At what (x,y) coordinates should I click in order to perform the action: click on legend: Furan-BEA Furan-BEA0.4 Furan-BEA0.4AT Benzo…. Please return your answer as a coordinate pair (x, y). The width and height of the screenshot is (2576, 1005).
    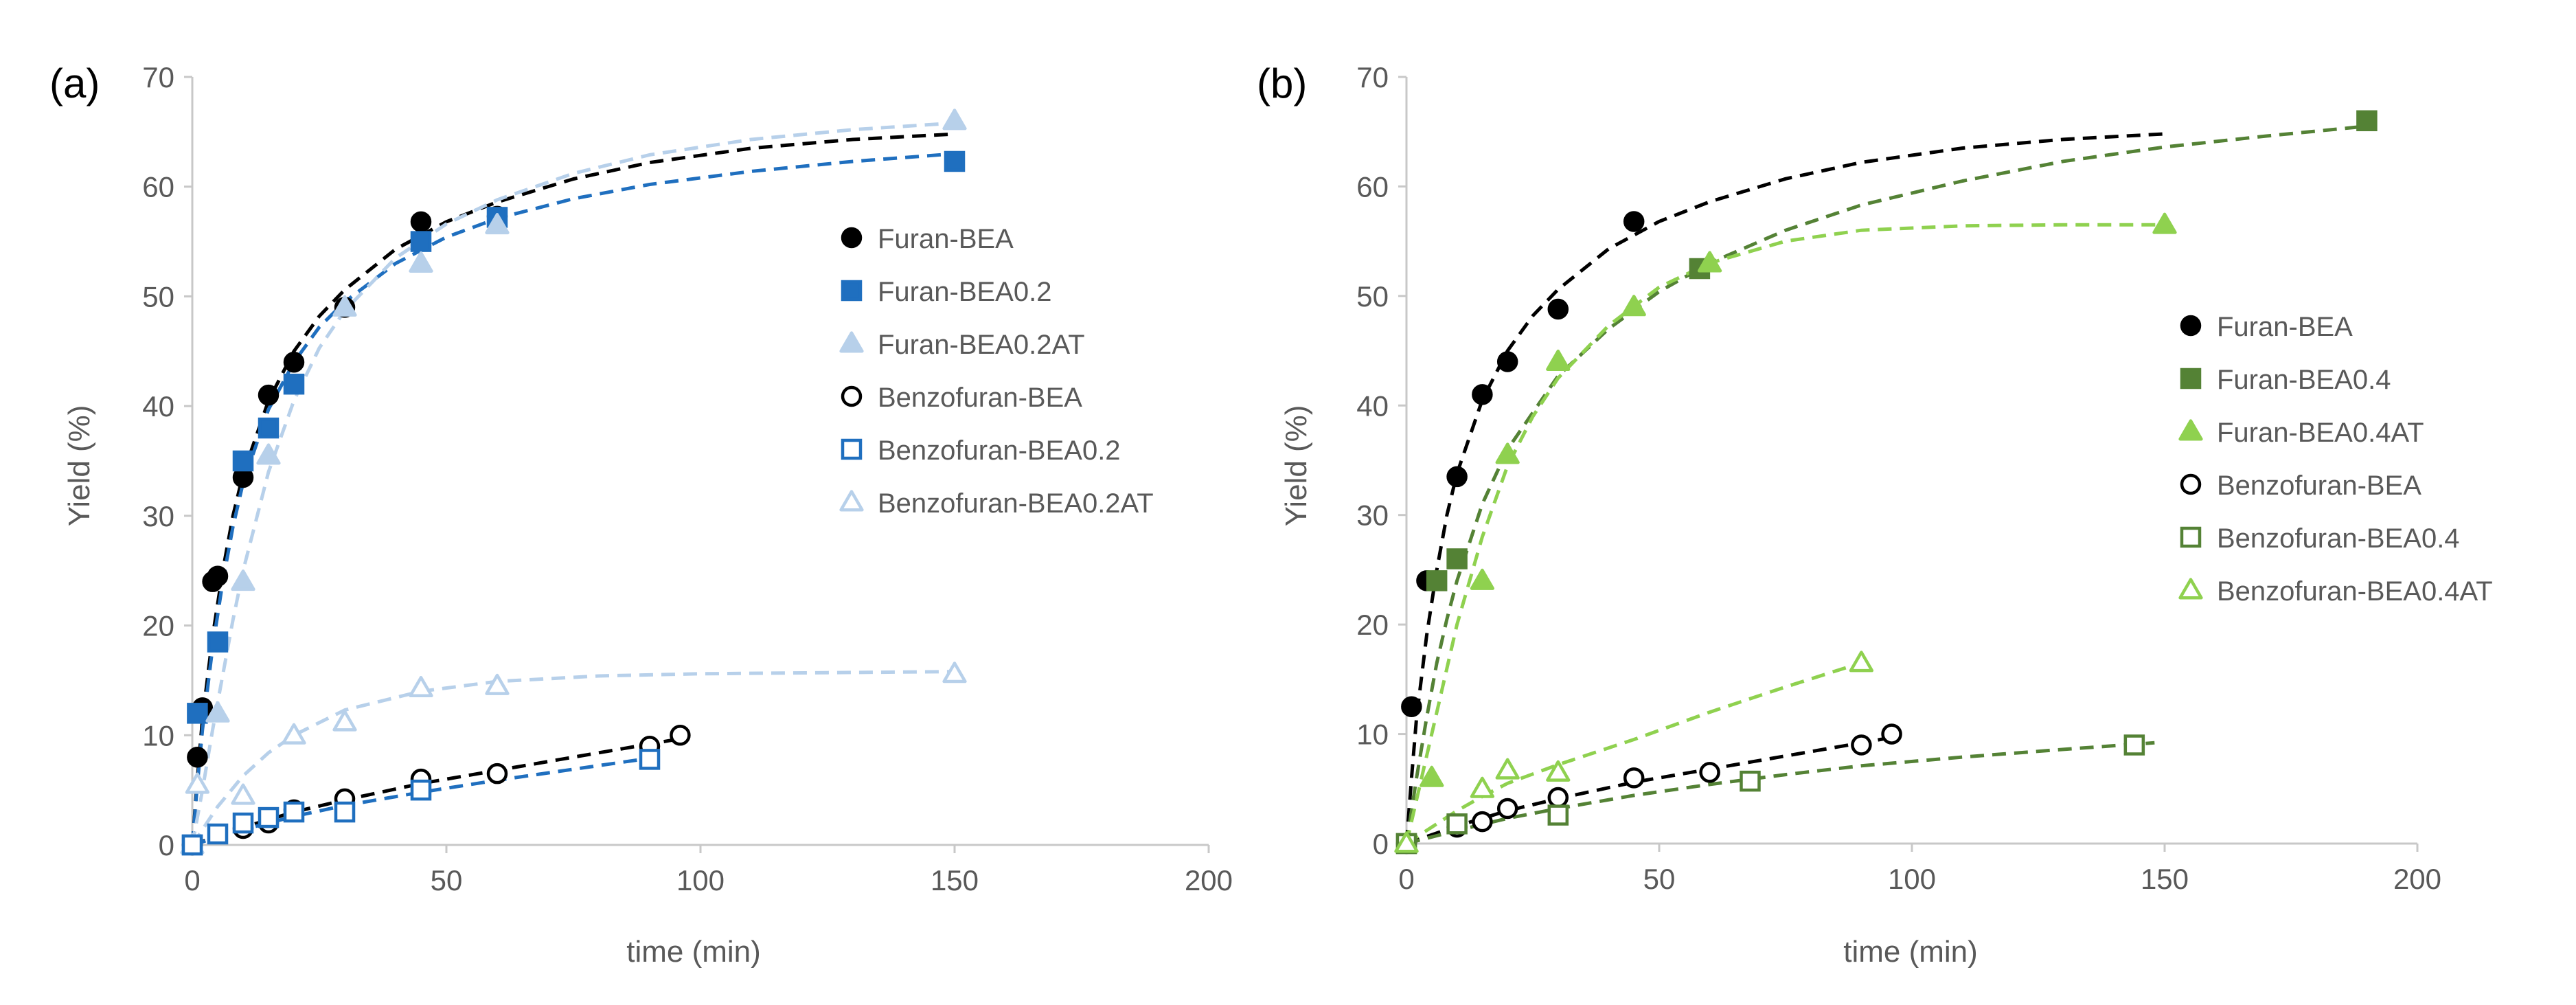
    Looking at the image, I should click on (2335, 460).